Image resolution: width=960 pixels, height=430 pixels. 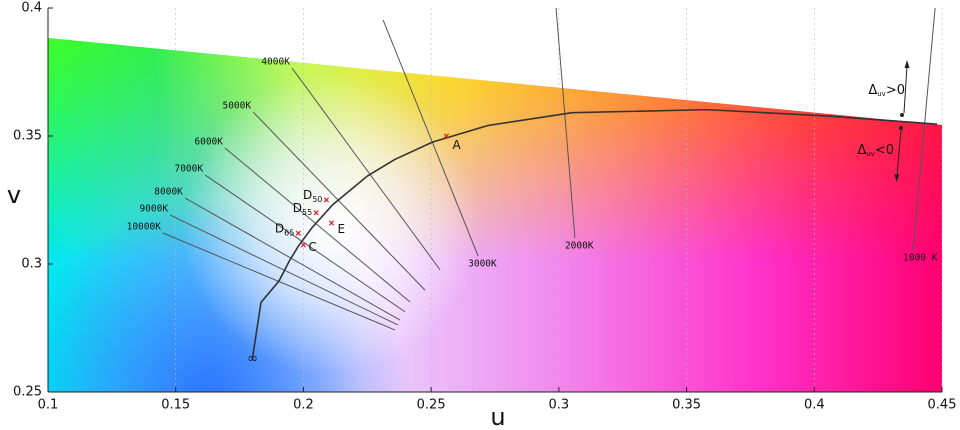 What do you see at coordinates (31, 264) in the screenshot?
I see `y-tick-label: 0.3` at bounding box center [31, 264].